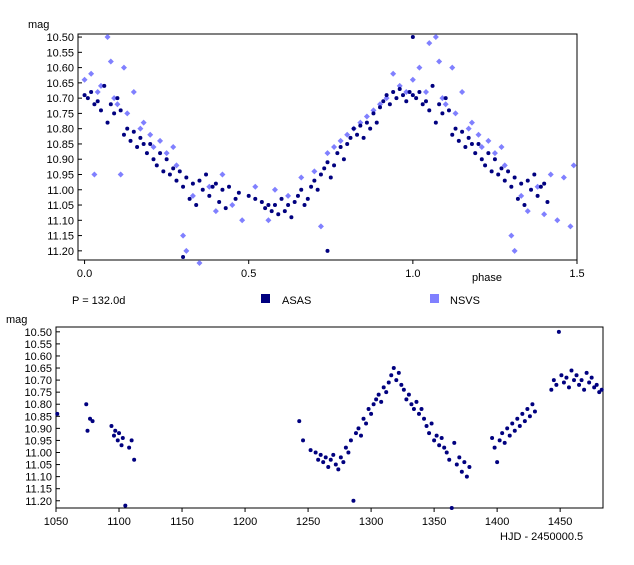 This screenshot has width=634, height=565. Describe the element at coordinates (412, 274) in the screenshot. I see `x-tick-label: 1.0` at that location.